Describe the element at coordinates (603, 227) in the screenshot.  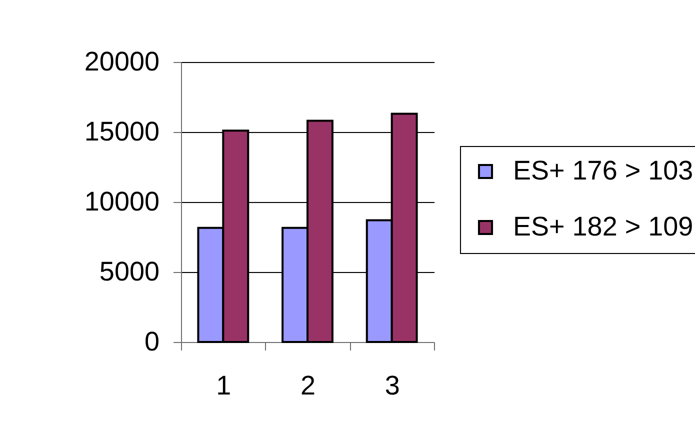
I see `legend-label: ES+ 182 > 109` at that location.